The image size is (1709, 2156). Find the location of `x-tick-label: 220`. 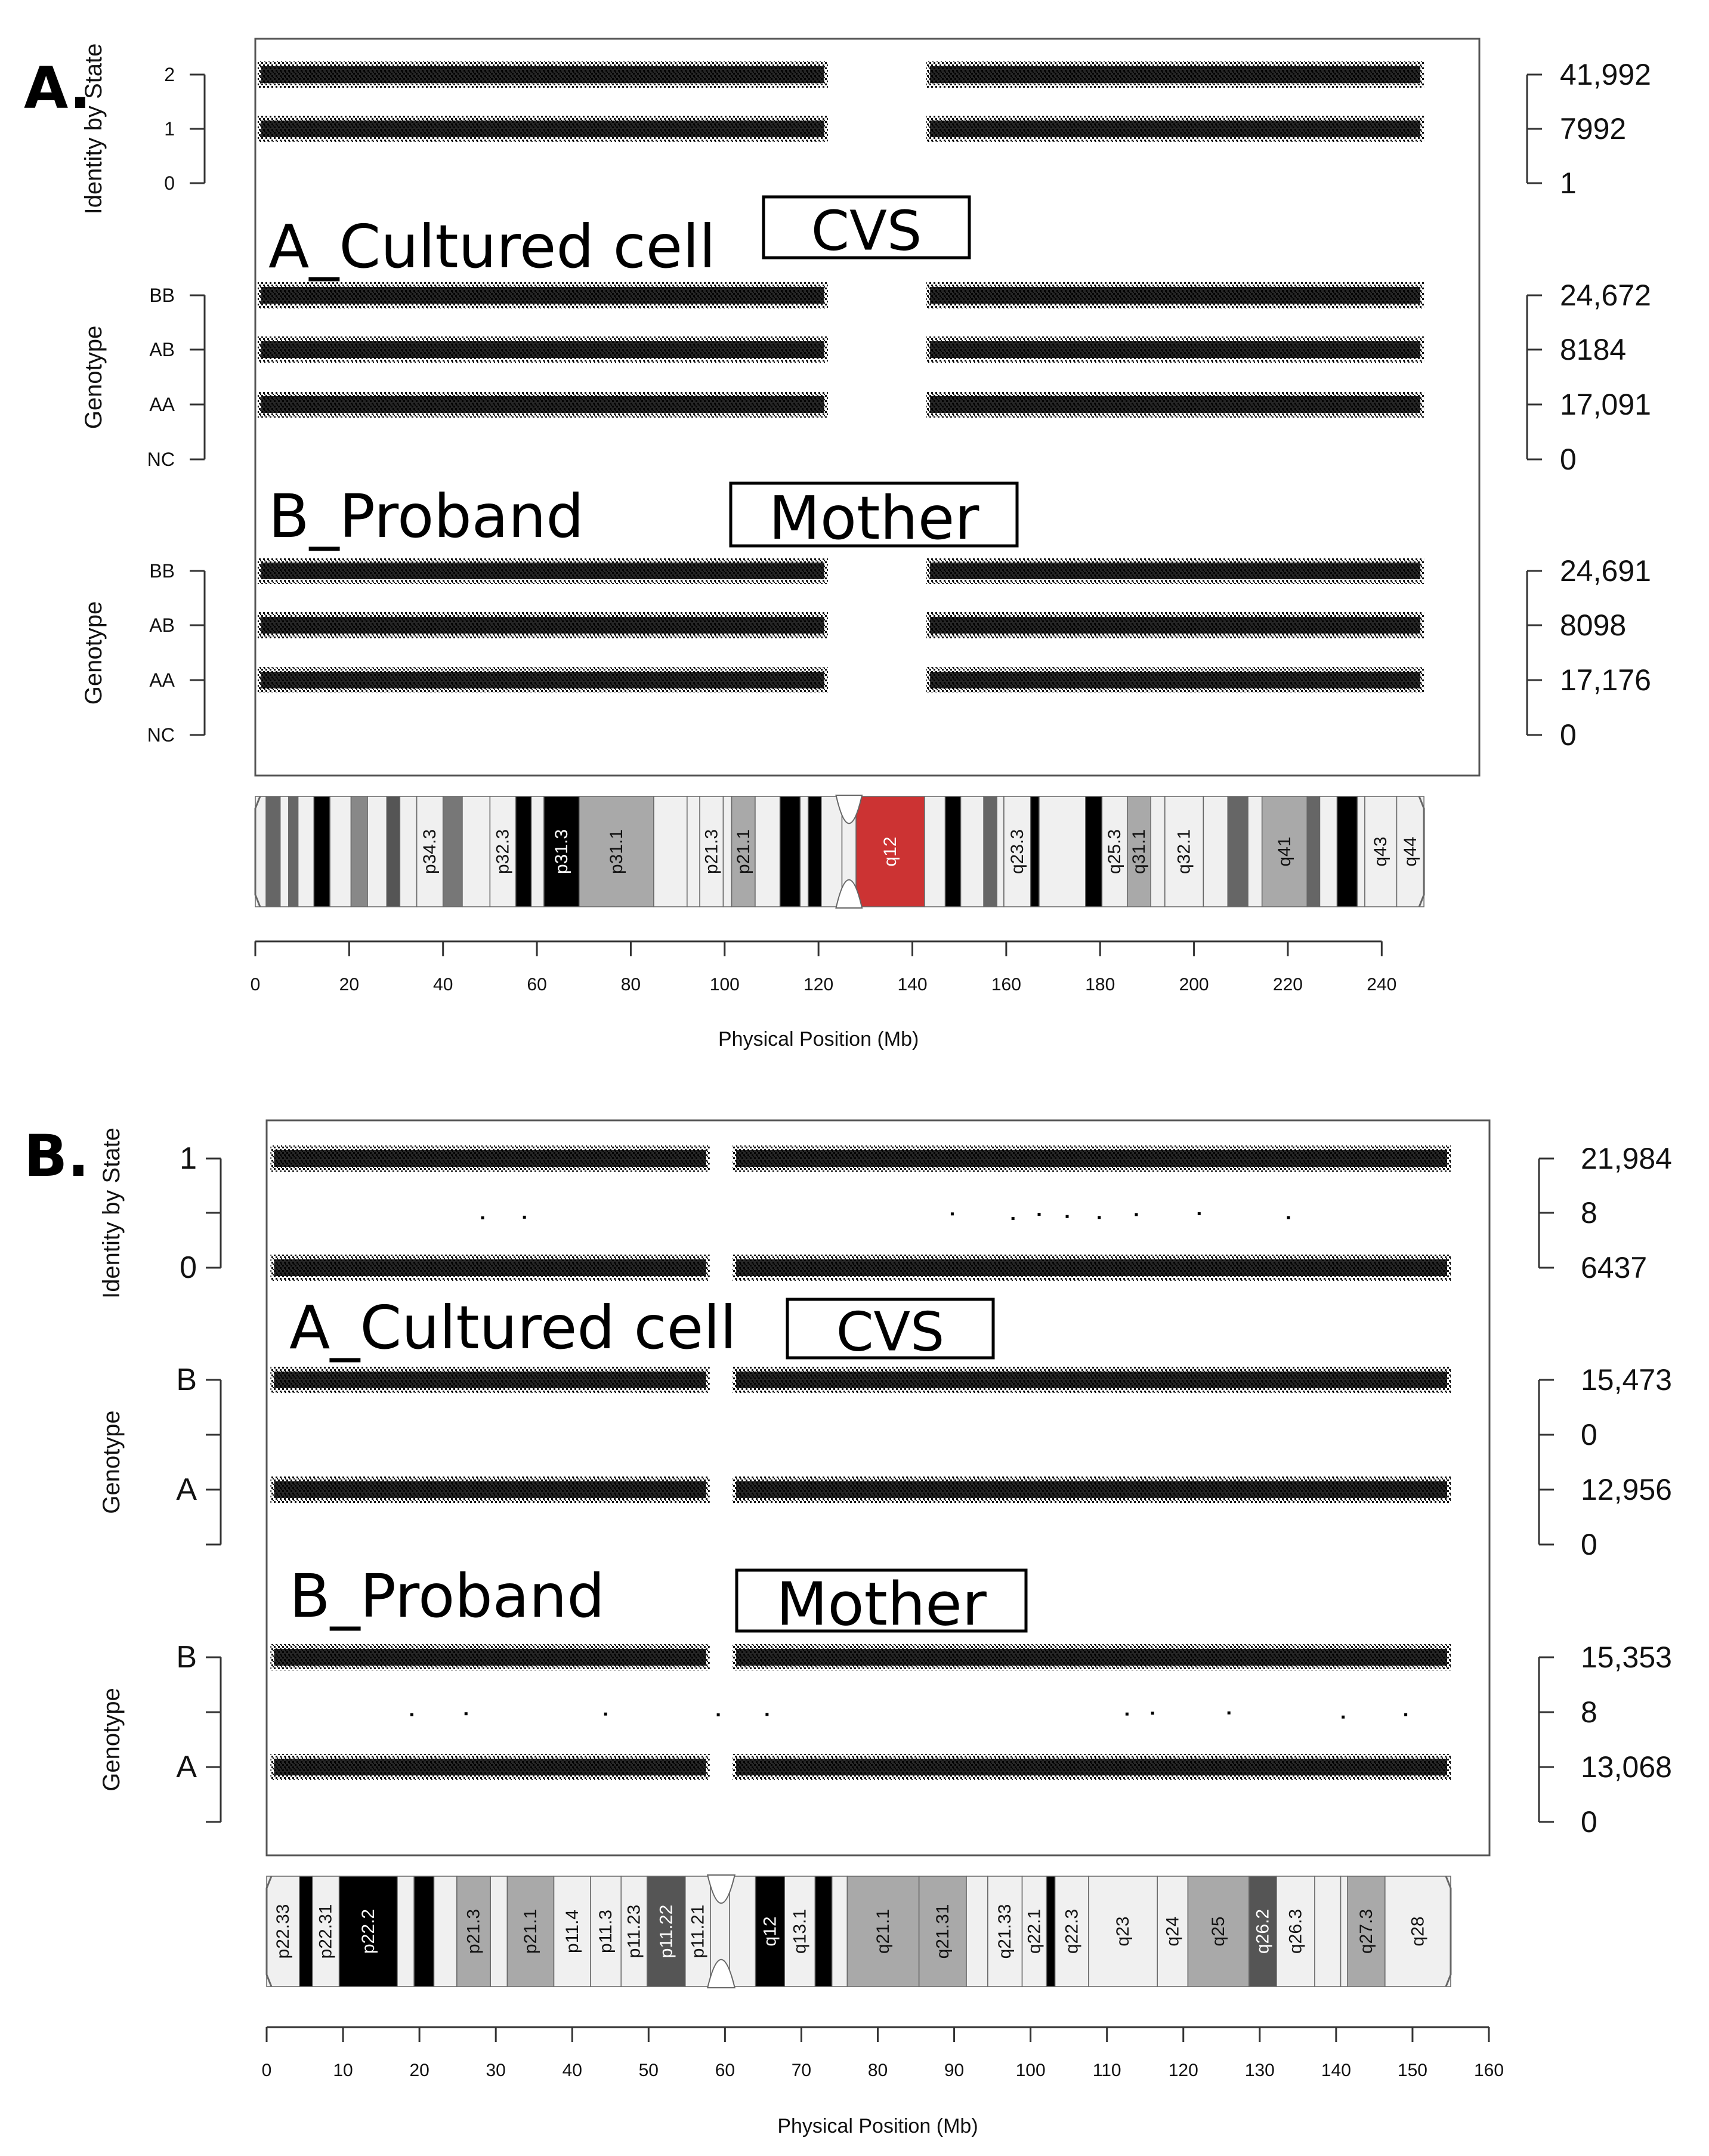

x-tick-label: 220 is located at coordinates (1288, 984).